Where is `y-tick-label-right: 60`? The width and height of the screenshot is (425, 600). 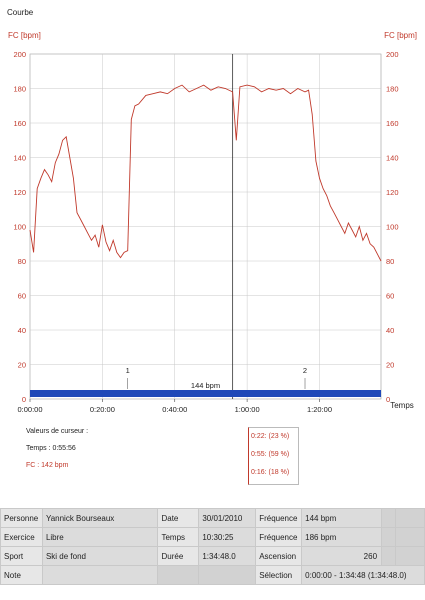
y-tick-label-right: 60 is located at coordinates (390, 296).